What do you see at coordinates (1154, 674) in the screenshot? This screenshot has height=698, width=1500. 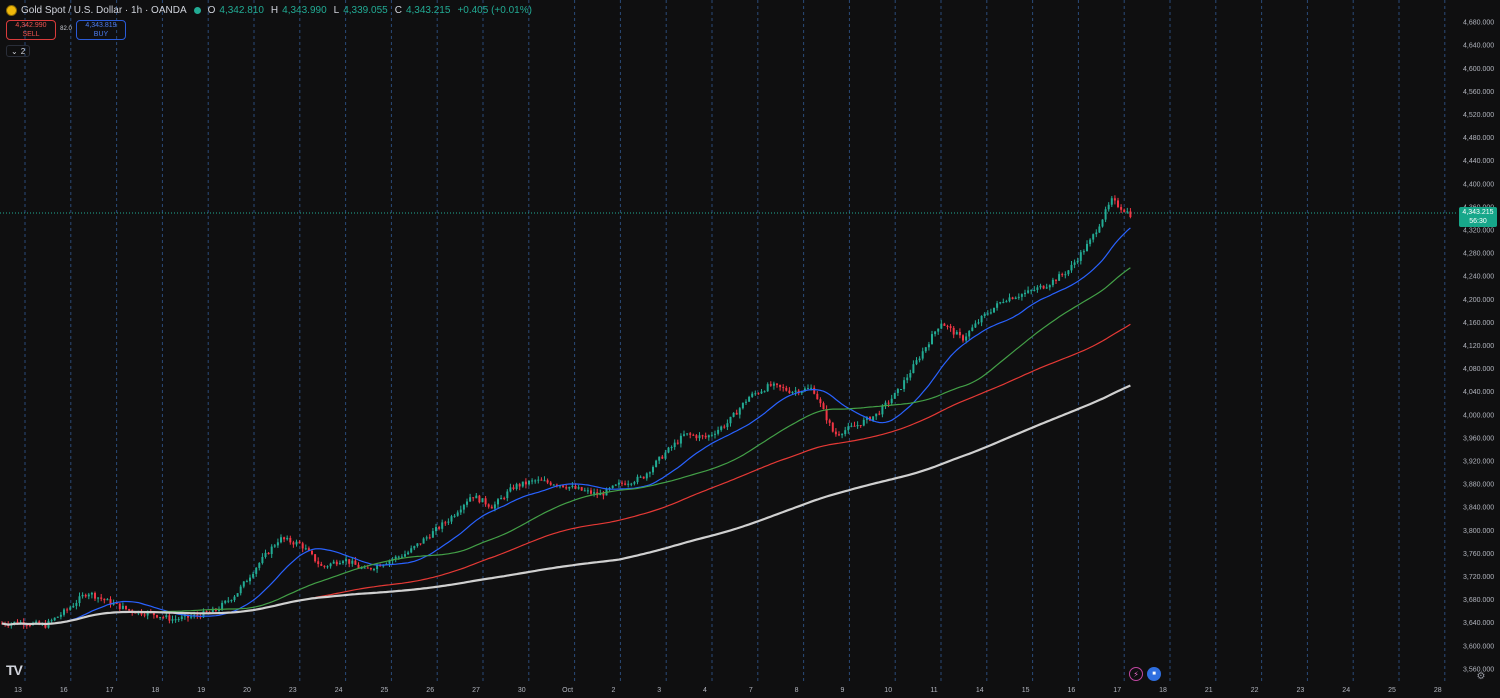 I see `flag-icon: ■` at bounding box center [1154, 674].